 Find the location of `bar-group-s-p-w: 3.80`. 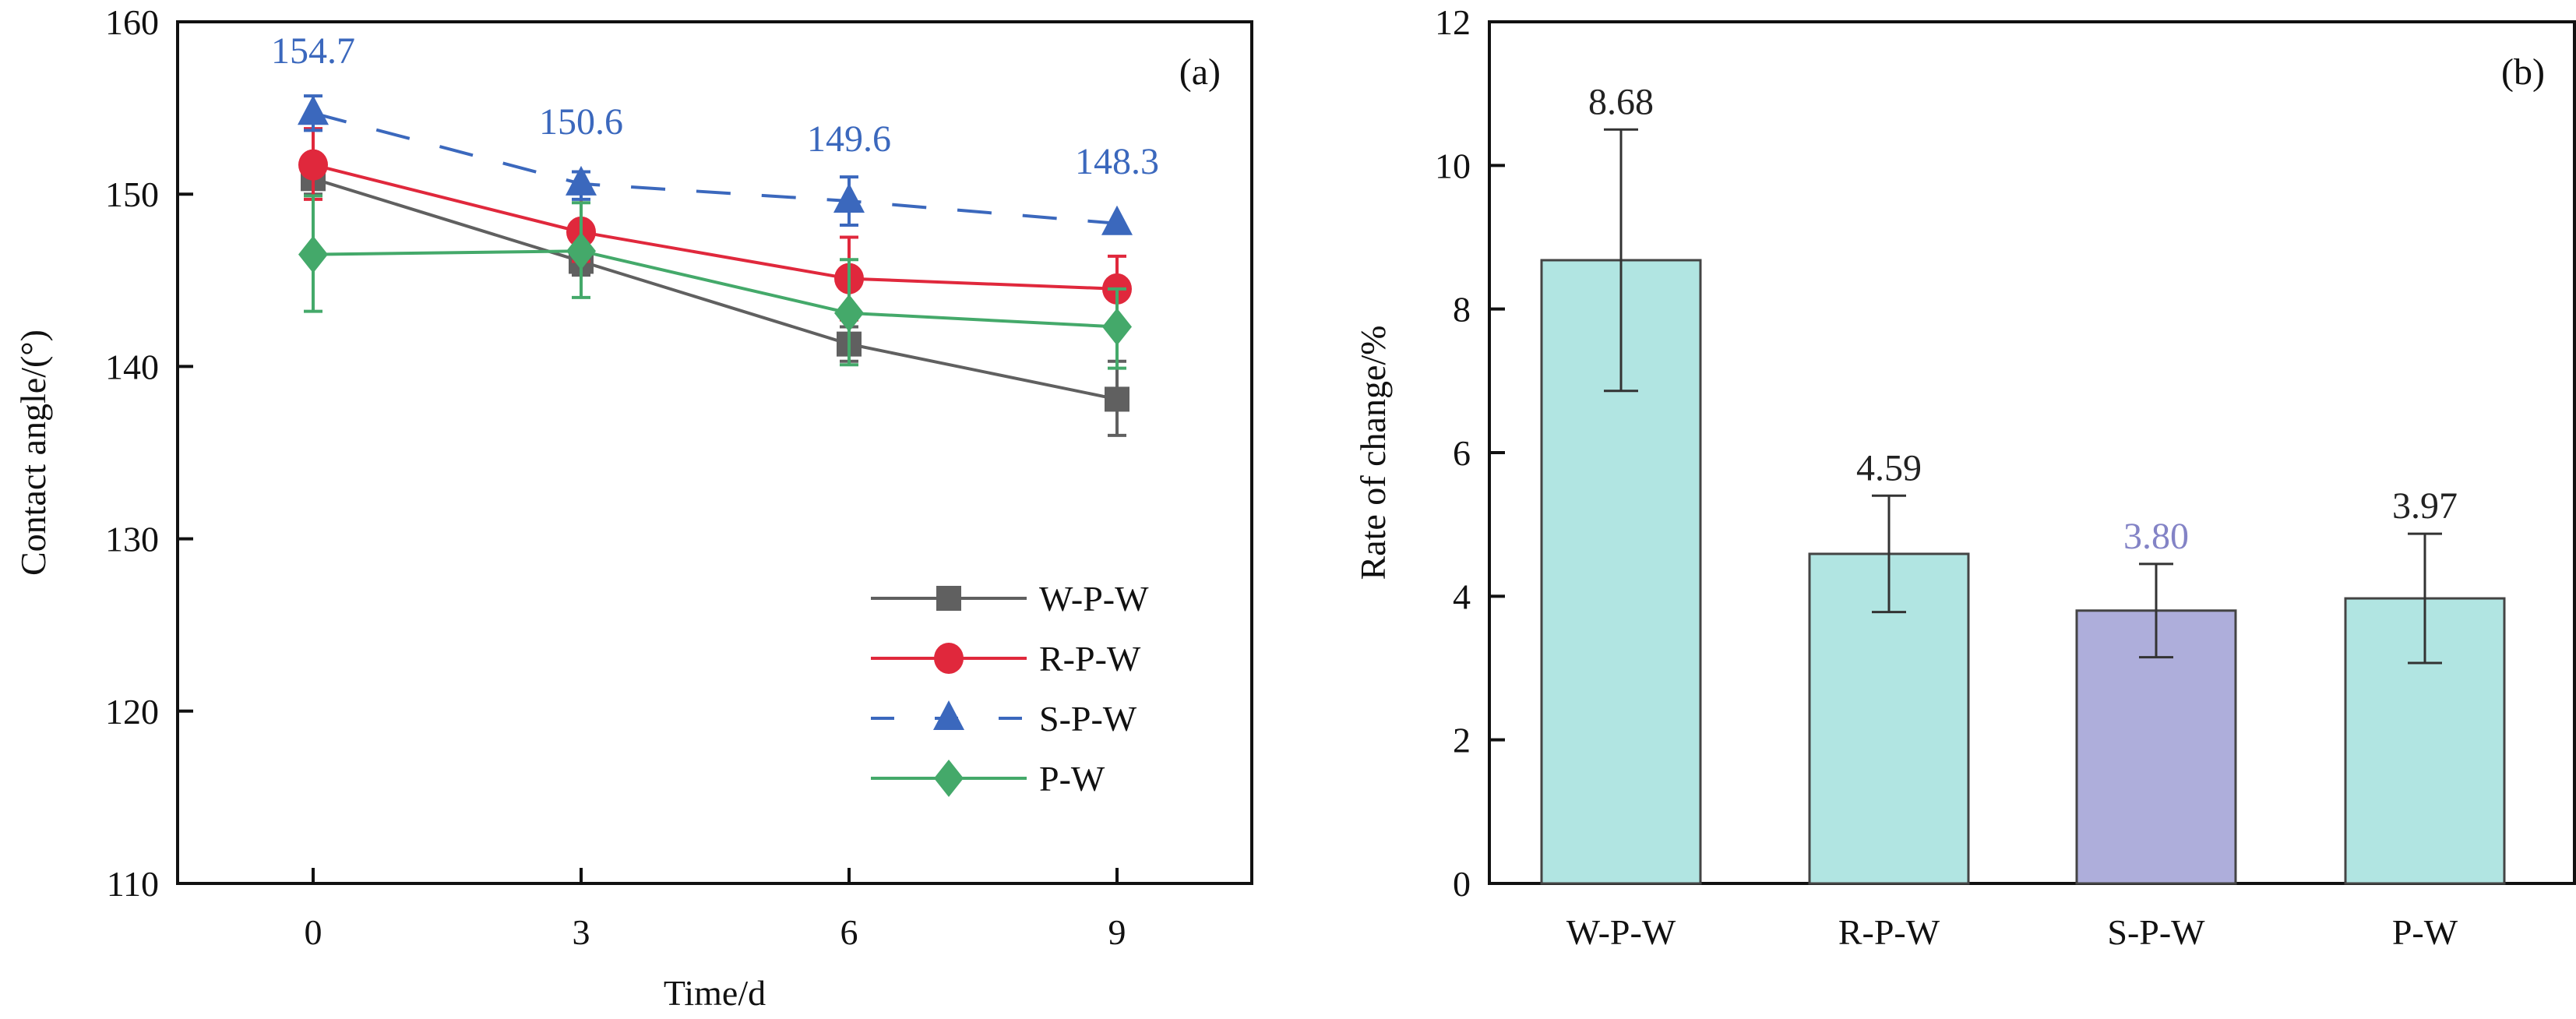

bar-group-s-p-w: 3.80 is located at coordinates (2156, 700).